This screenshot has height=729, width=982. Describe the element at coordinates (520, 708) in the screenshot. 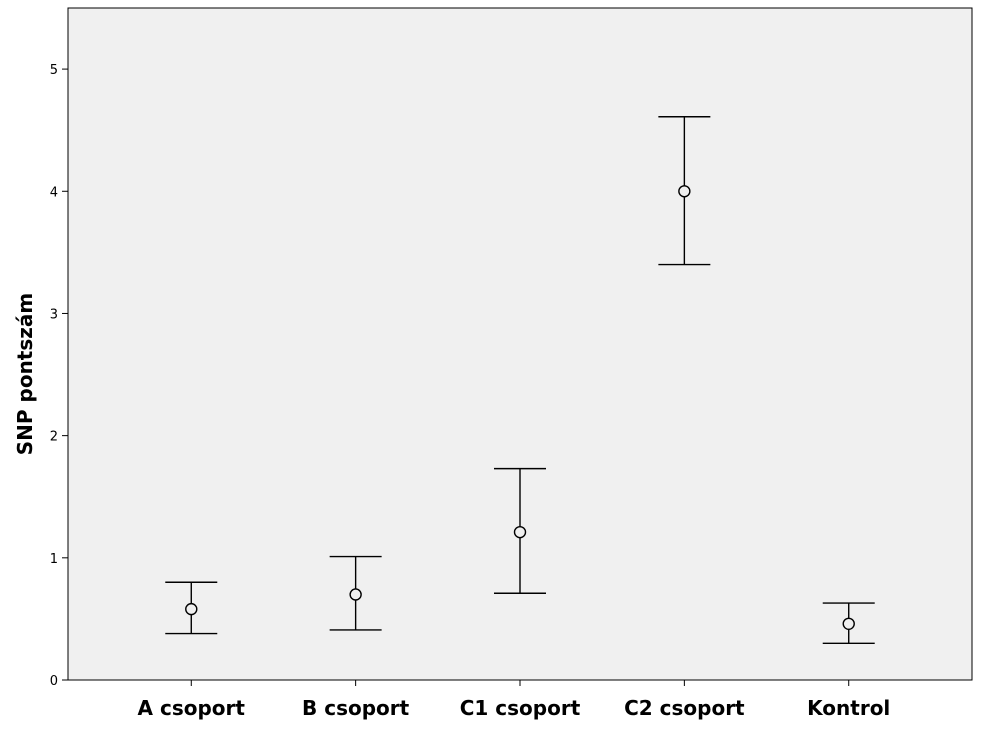

I see `x-tick-label: C1 csoport` at that location.